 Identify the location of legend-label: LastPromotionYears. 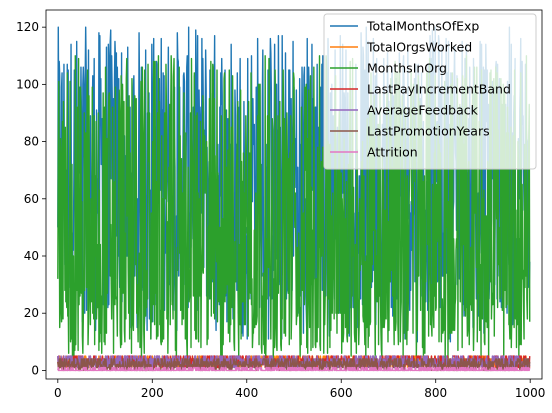
(428, 131).